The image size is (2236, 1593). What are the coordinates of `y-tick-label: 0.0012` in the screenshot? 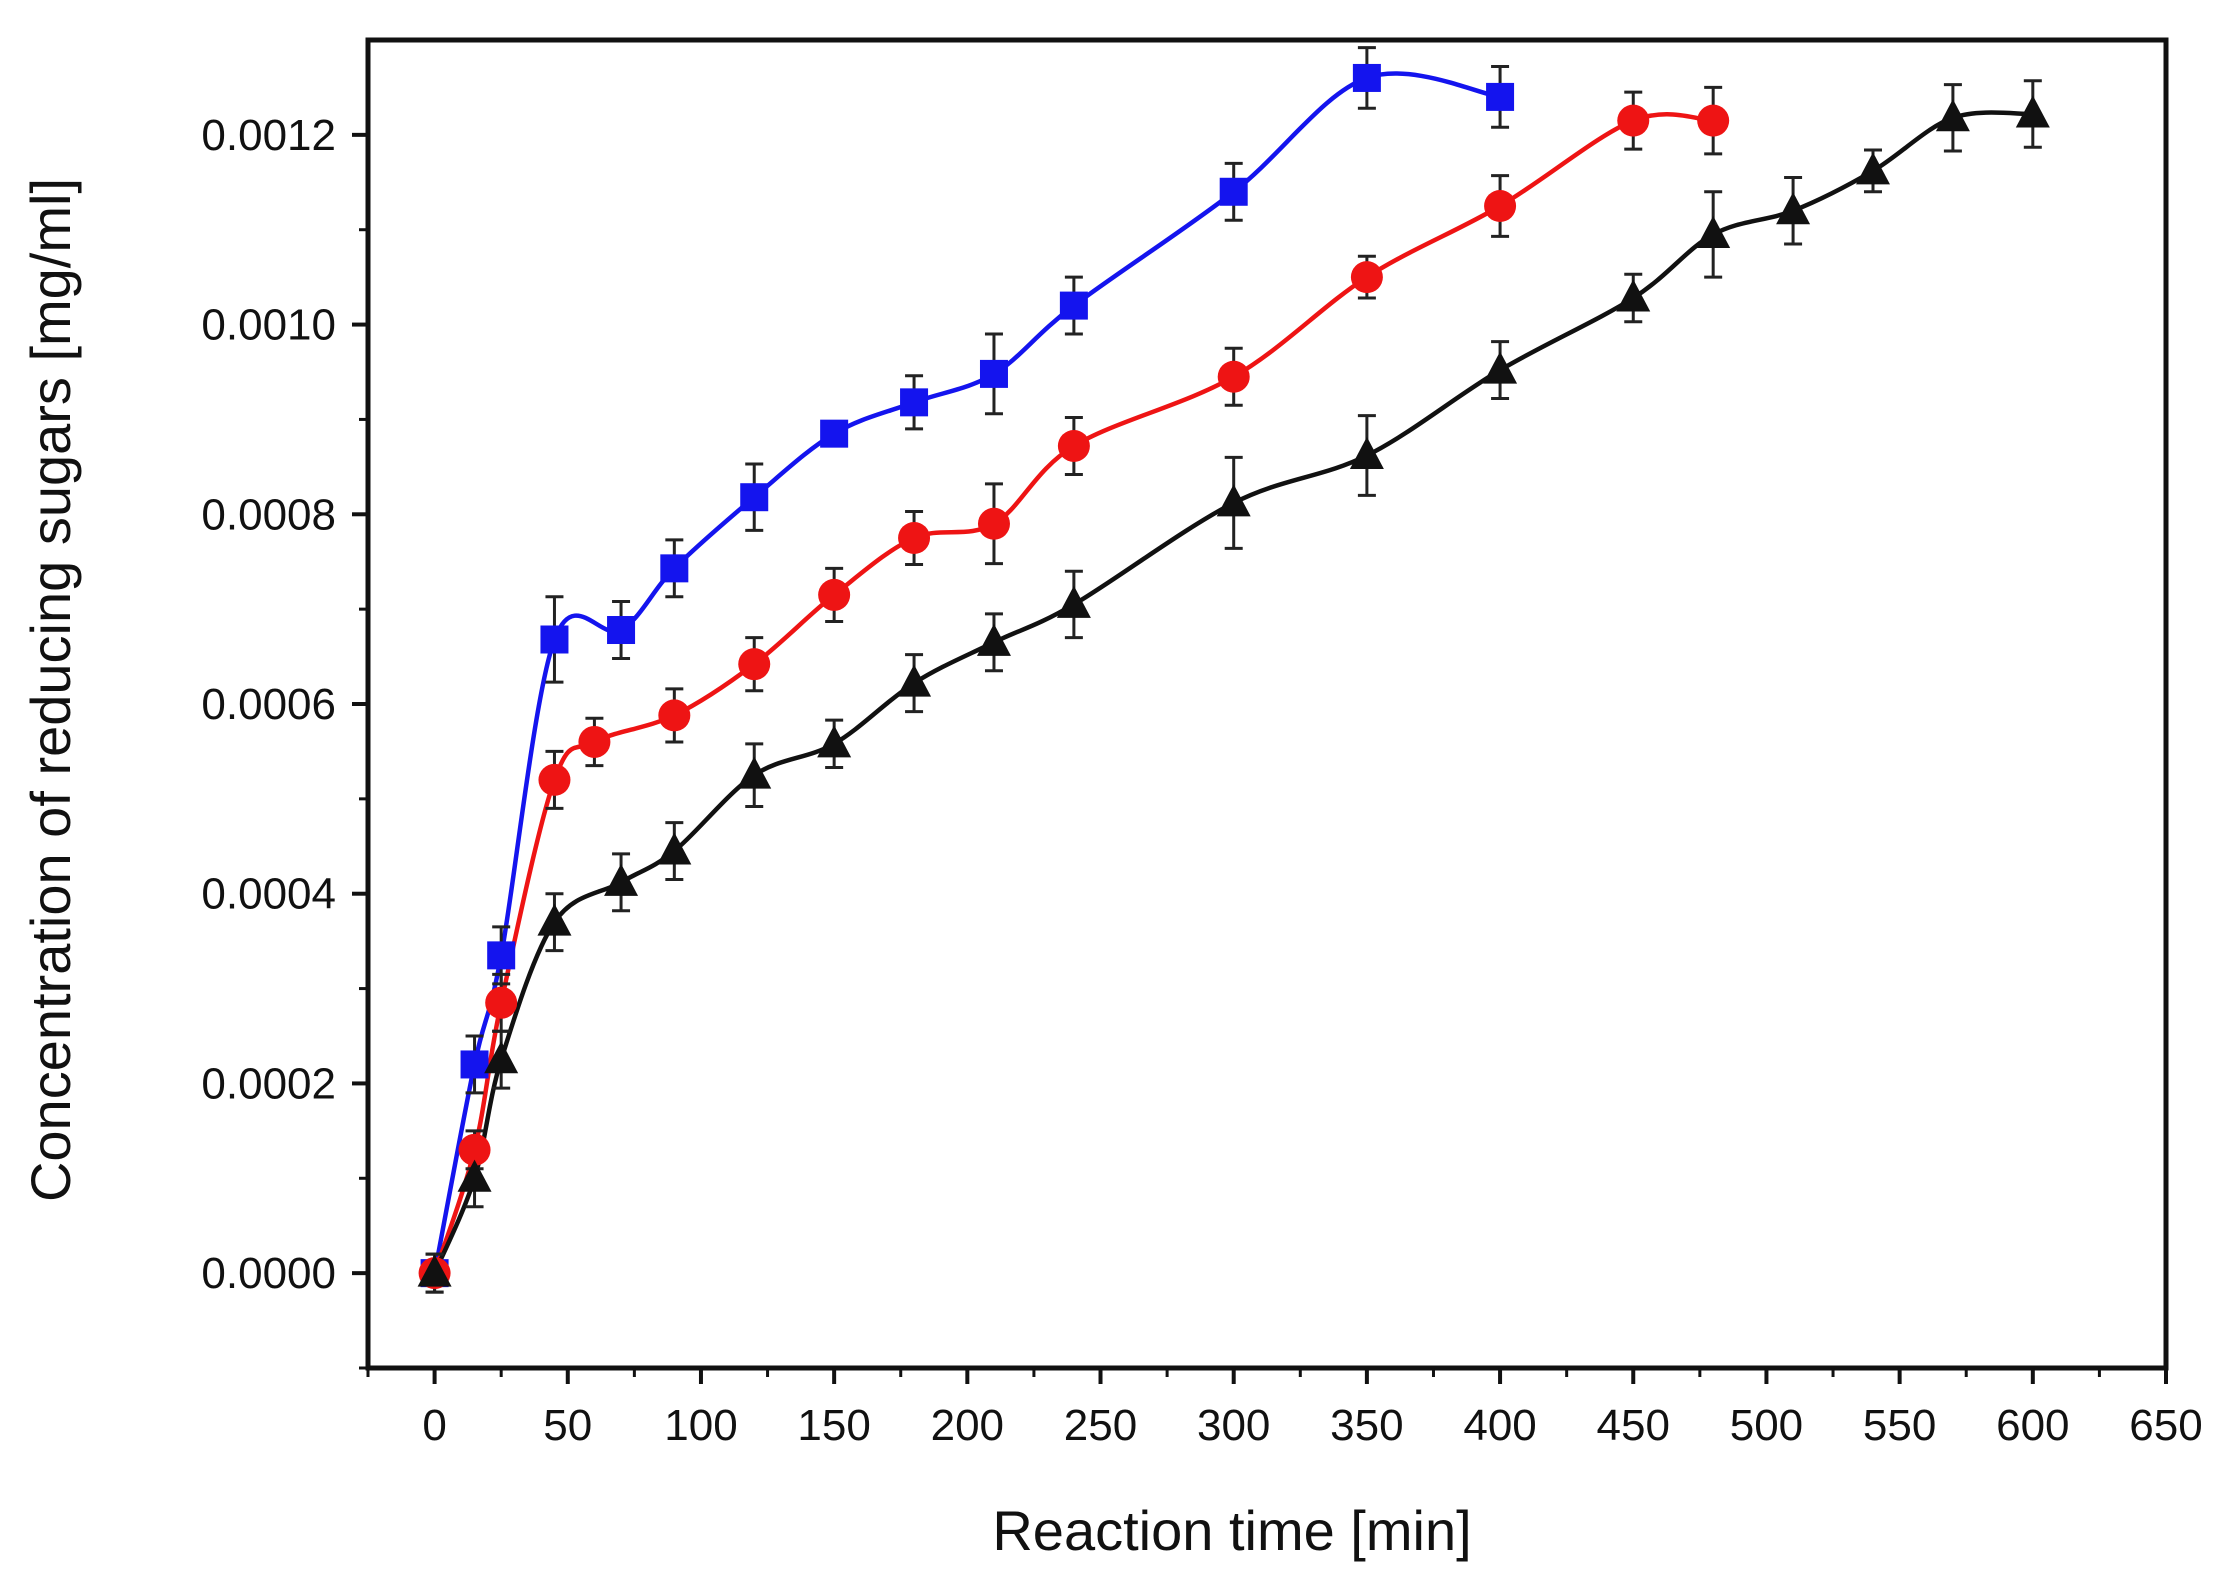 It's located at (268, 135).